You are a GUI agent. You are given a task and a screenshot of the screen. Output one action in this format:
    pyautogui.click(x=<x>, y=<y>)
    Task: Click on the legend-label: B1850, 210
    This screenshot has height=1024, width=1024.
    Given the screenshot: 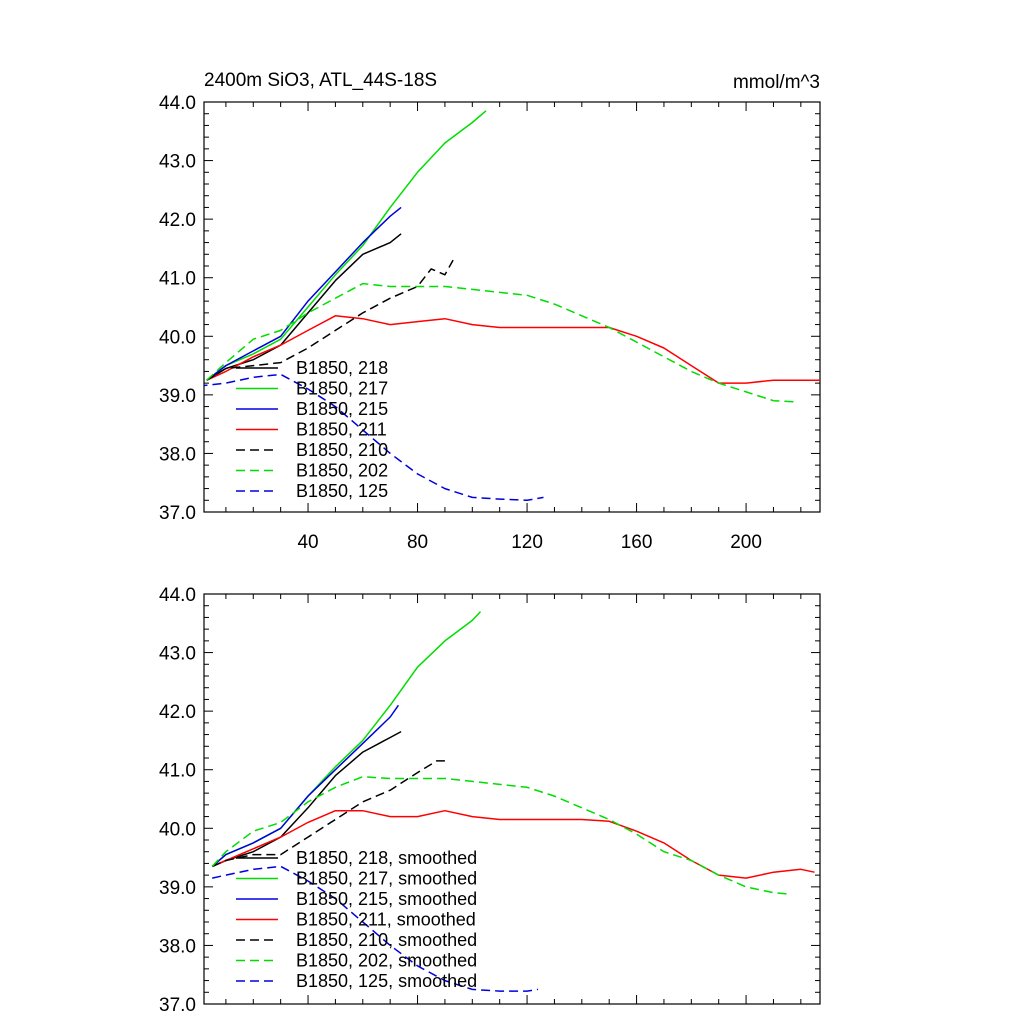 What is the action you would take?
    pyautogui.click(x=342, y=450)
    